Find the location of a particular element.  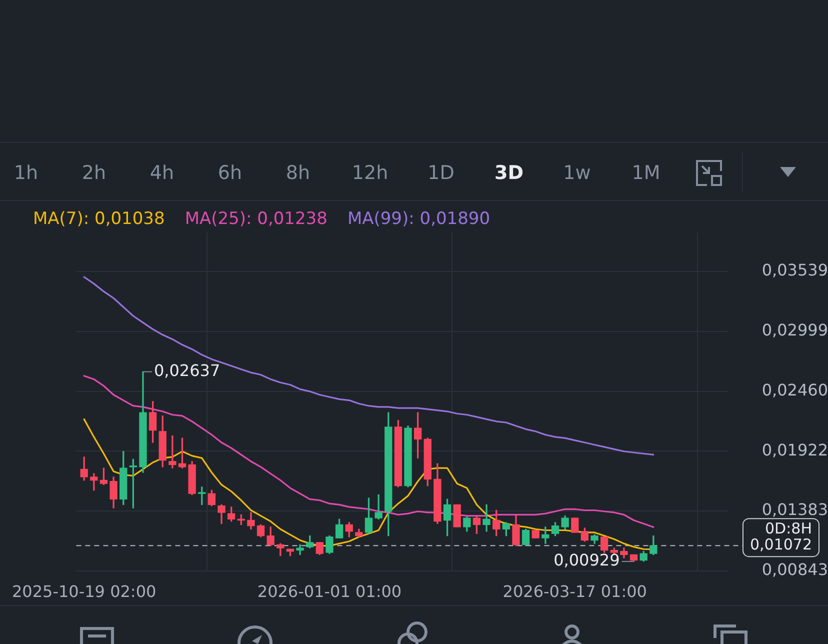

y-tick-label: 0,01383 is located at coordinates (795, 510).